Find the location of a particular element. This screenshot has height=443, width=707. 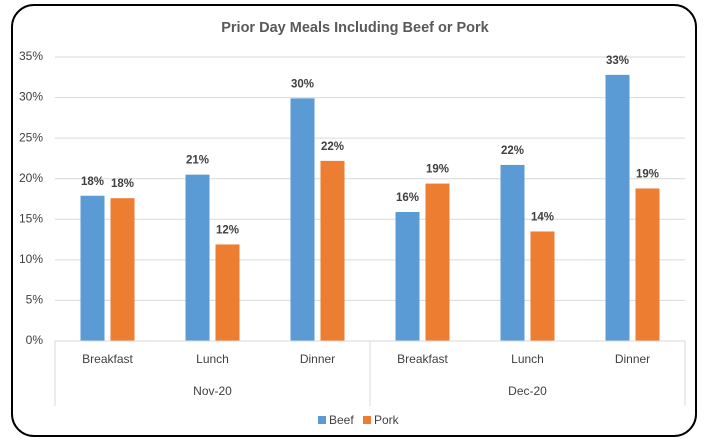

value-label: 14% is located at coordinates (542, 217).